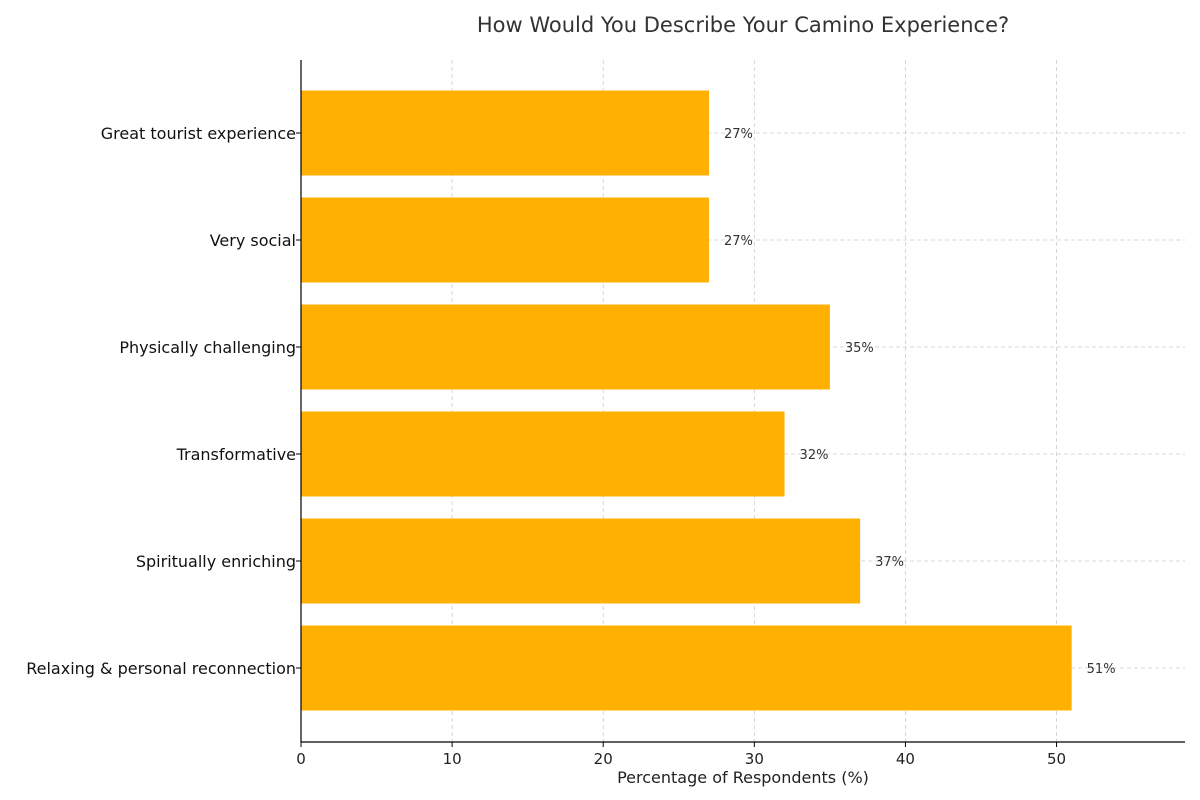  Describe the element at coordinates (603, 759) in the screenshot. I see `x-tick-label: 20` at that location.